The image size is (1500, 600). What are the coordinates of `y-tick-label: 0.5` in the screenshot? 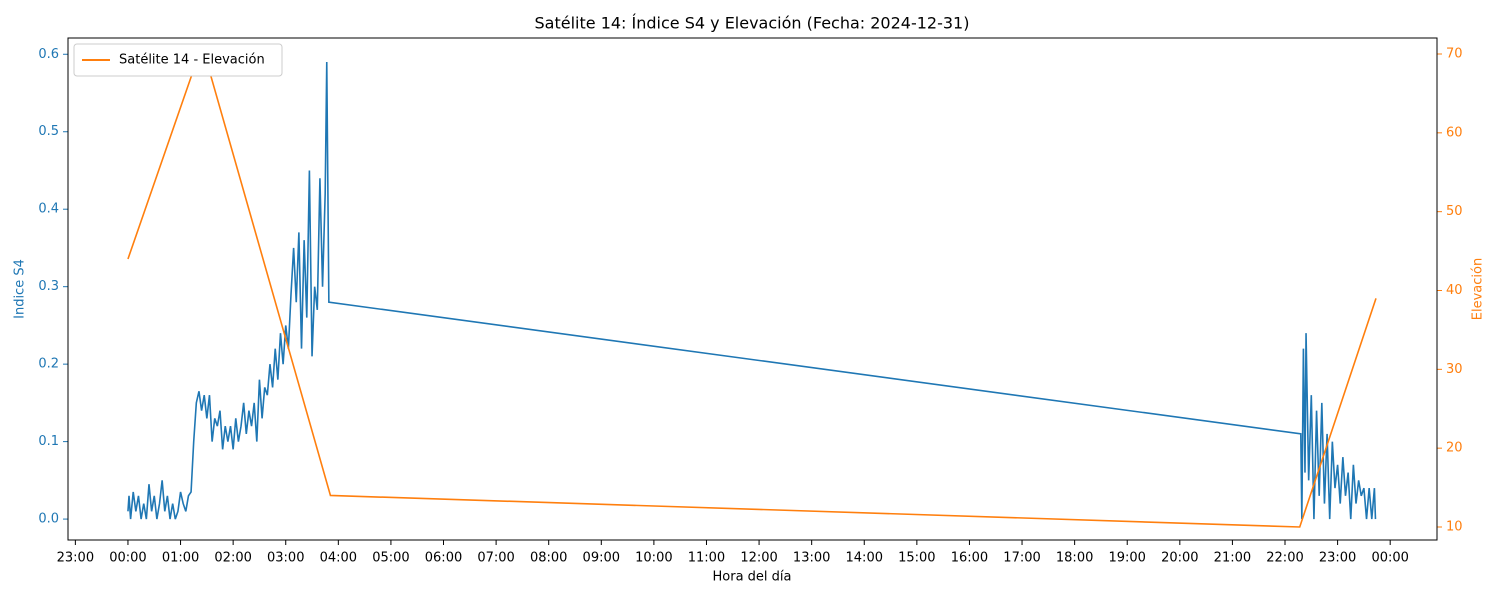 It's located at (48, 131).